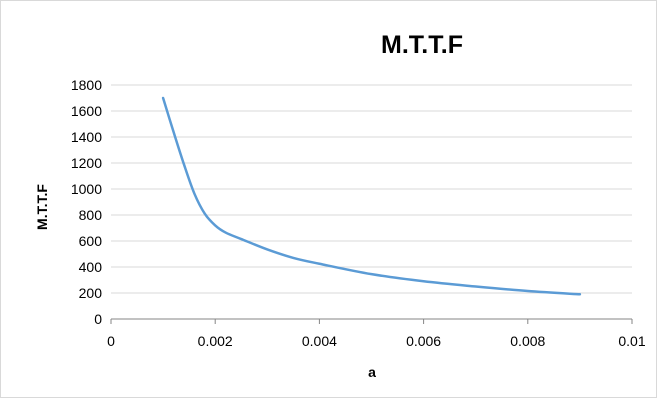  What do you see at coordinates (91, 241) in the screenshot?
I see `y-tick-label: 600` at bounding box center [91, 241].